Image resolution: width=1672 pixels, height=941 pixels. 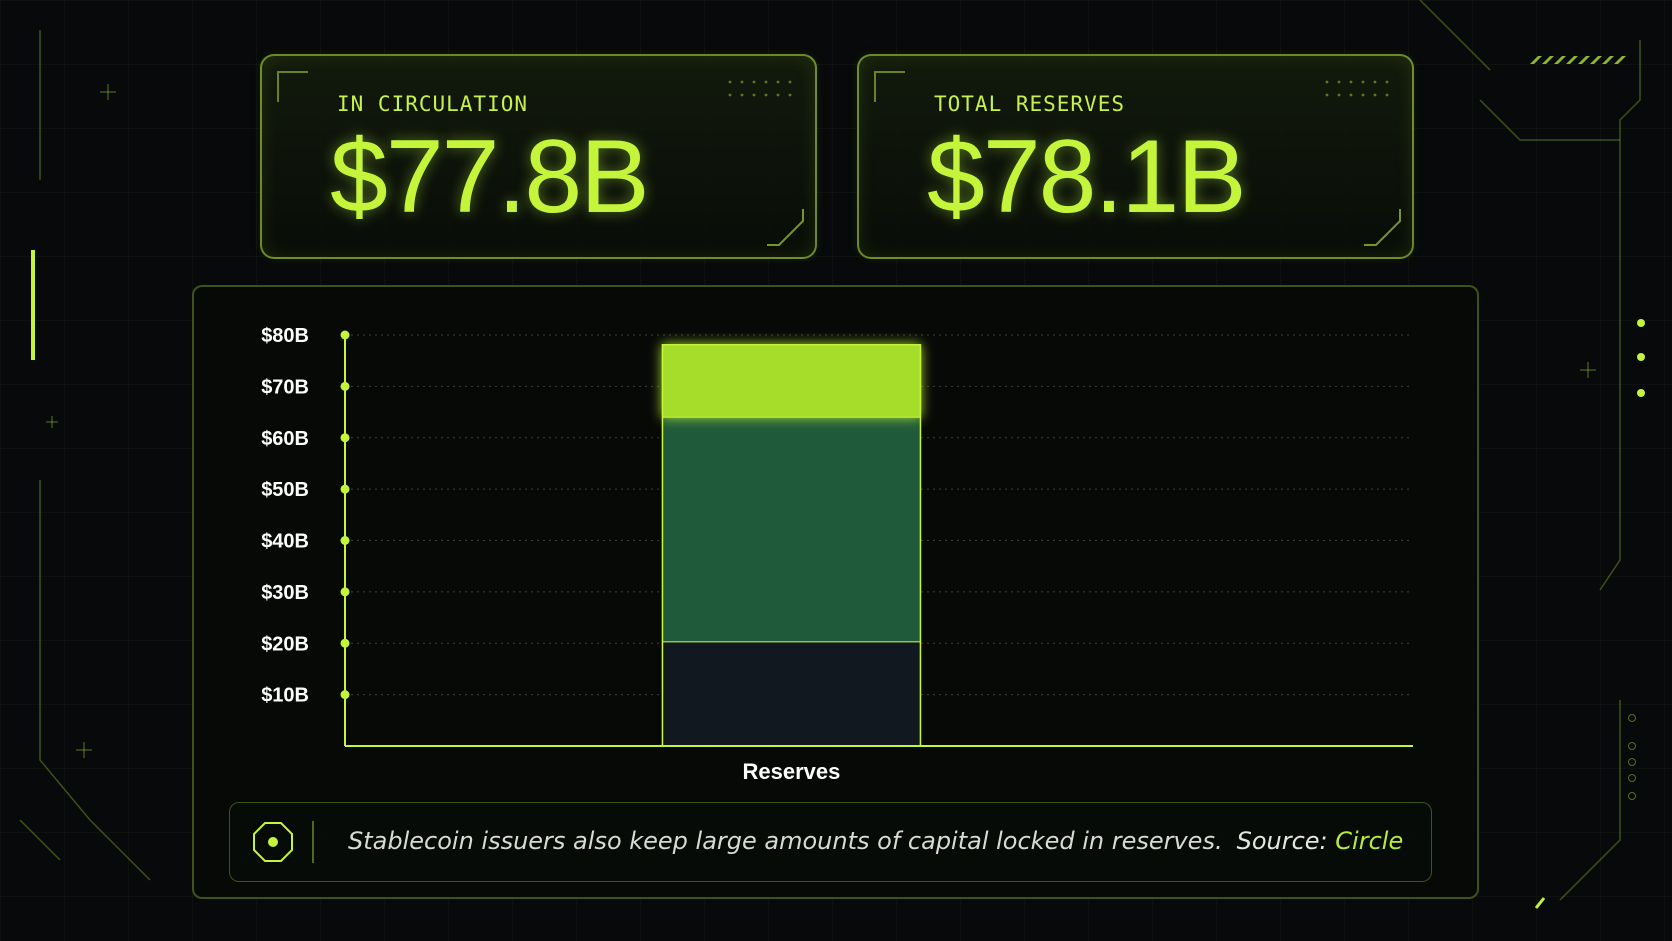 What do you see at coordinates (433, 104) in the screenshot?
I see `stat-label: IN CIRCULATION` at bounding box center [433, 104].